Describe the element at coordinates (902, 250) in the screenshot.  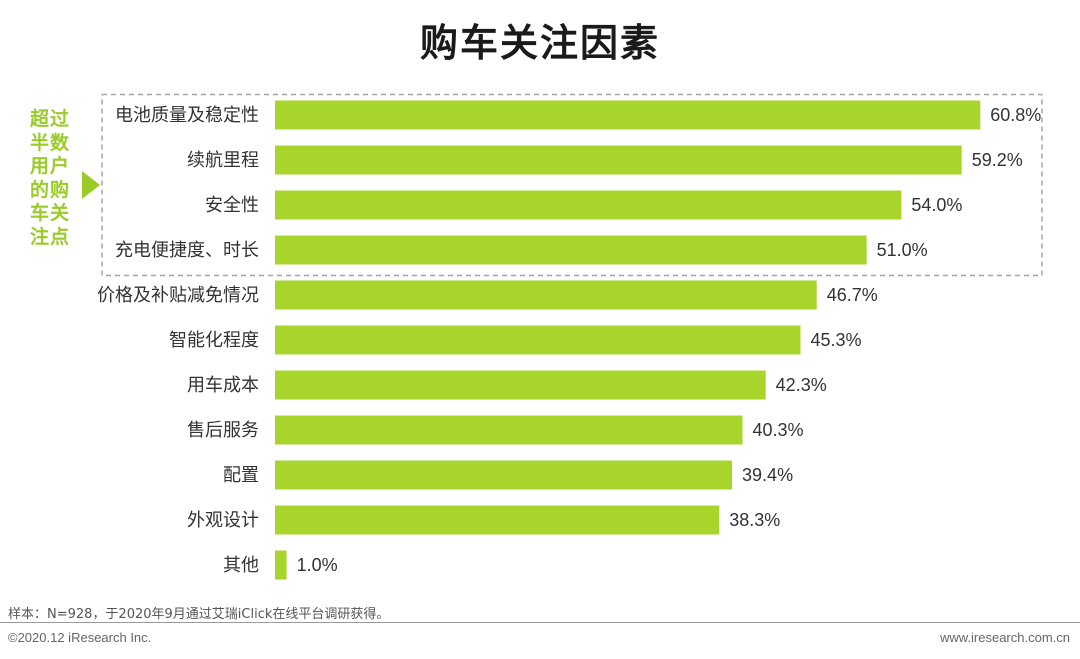
I see `value-label: 51.0%` at that location.